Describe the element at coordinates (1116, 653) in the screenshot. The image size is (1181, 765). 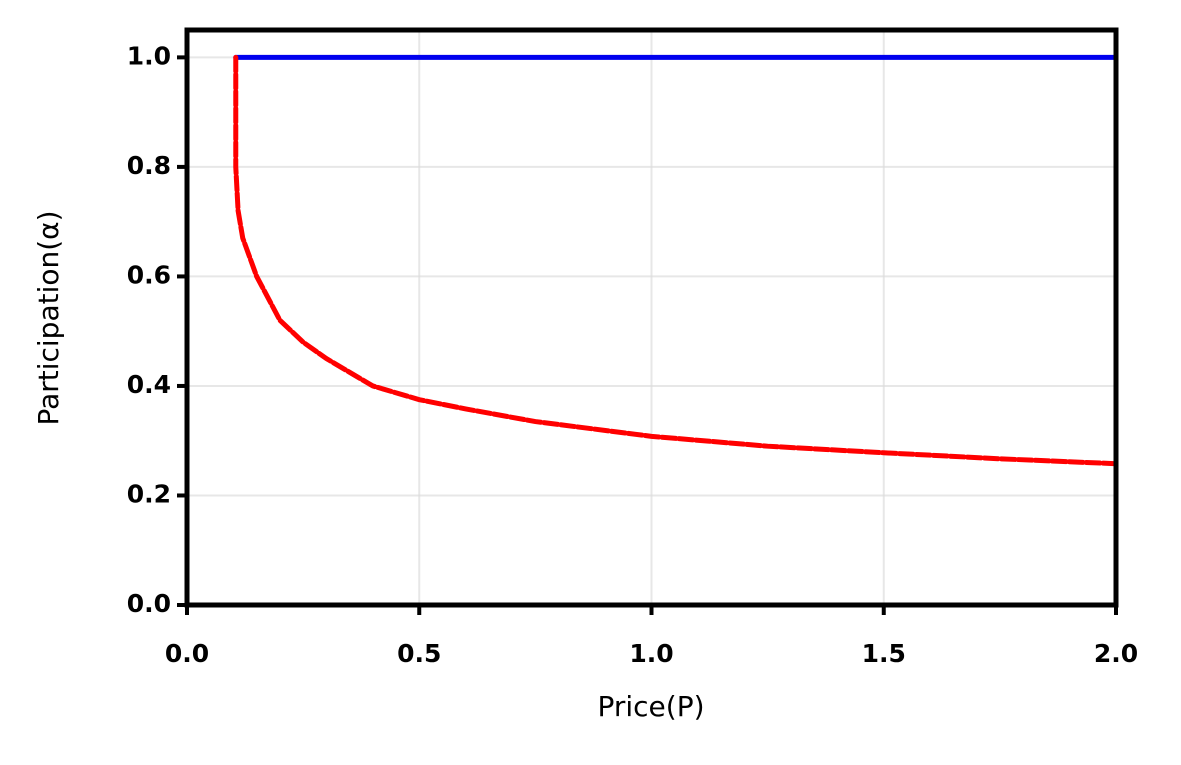
I see `x-tick-label: 2.0` at that location.